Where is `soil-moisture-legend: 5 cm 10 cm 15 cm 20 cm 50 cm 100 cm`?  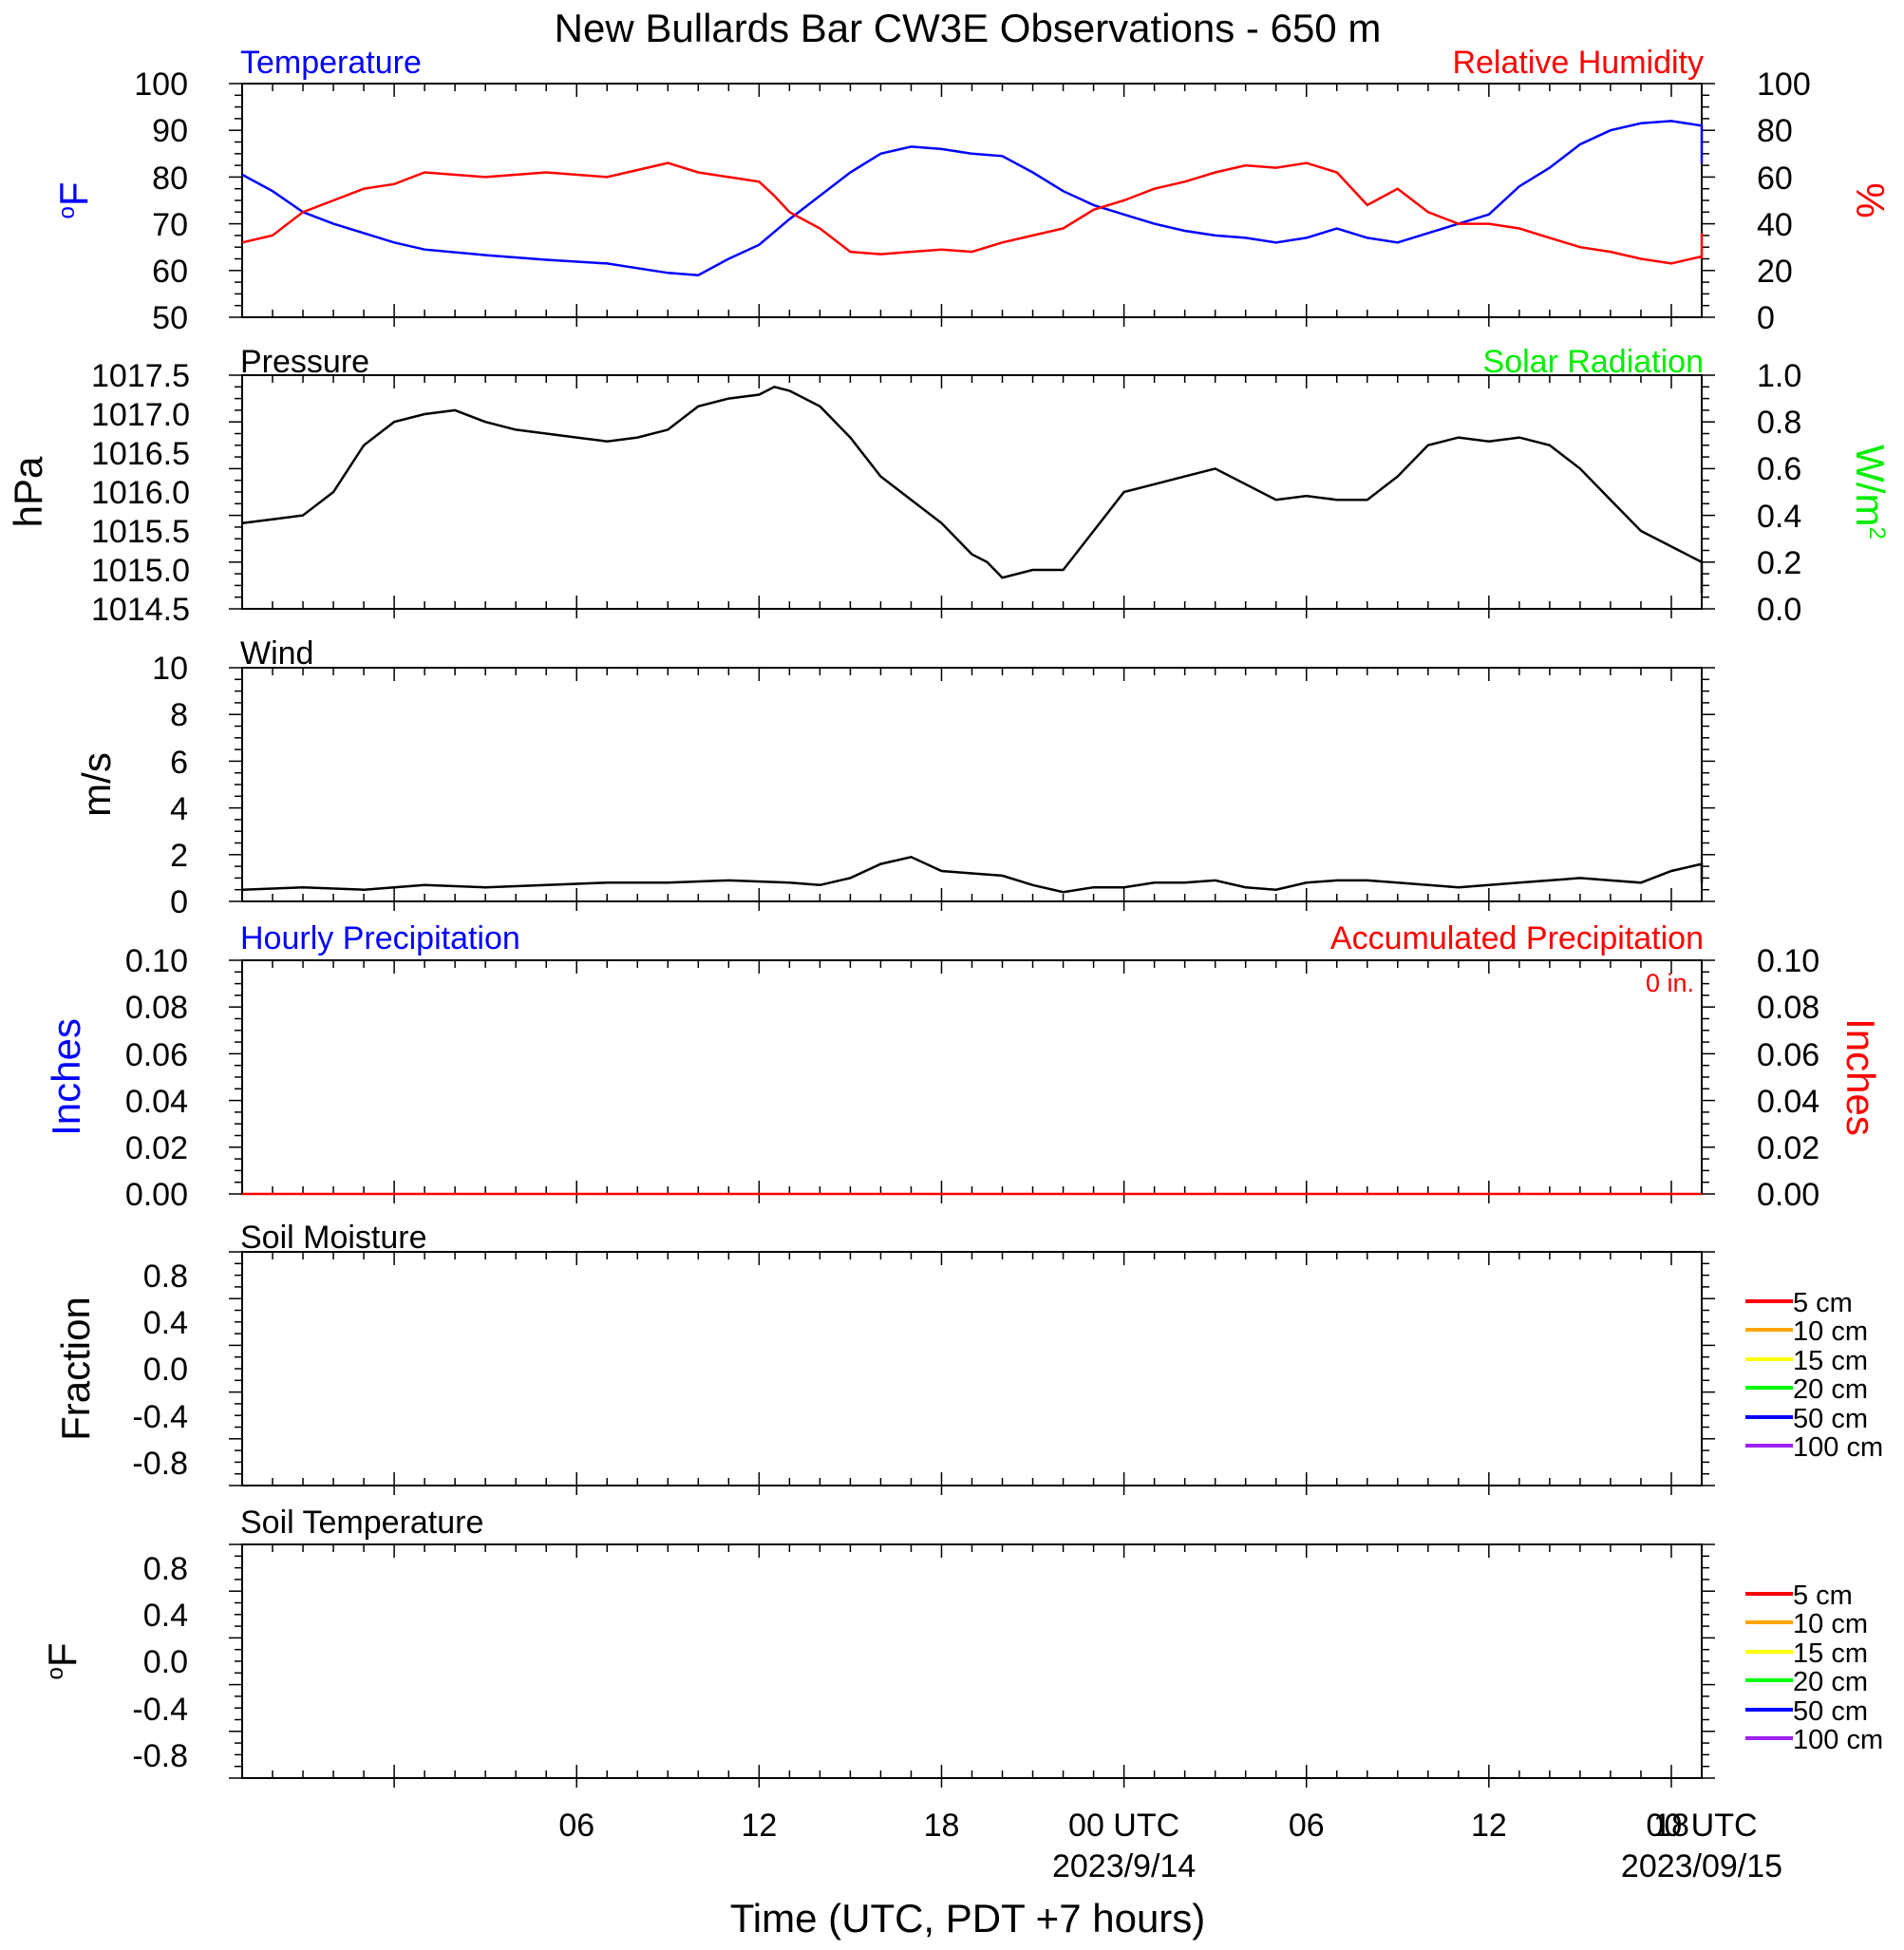 soil-moisture-legend: 5 cm 10 cm 15 cm 20 cm 50 cm 100 cm is located at coordinates (1814, 1375).